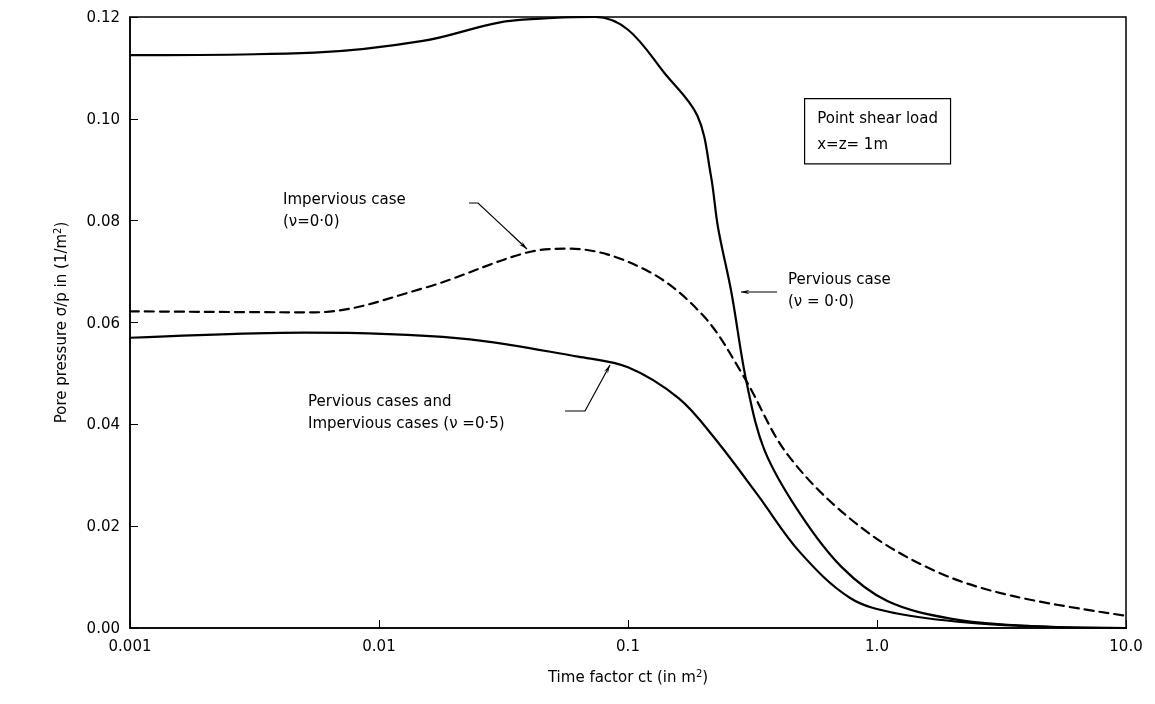 Image resolution: width=1155 pixels, height=704 pixels. I want to click on y-tick-label: 0.10, so click(103, 118).